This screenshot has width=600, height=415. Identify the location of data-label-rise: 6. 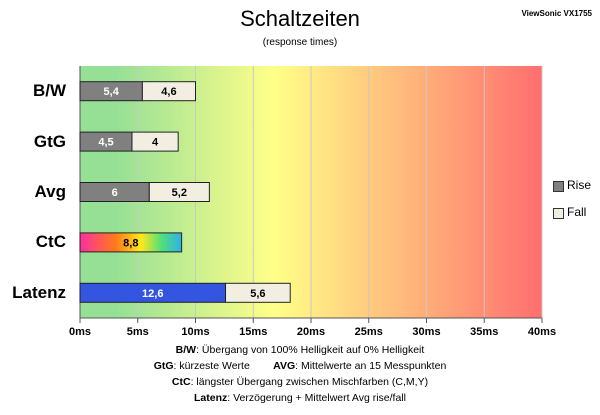
(115, 193).